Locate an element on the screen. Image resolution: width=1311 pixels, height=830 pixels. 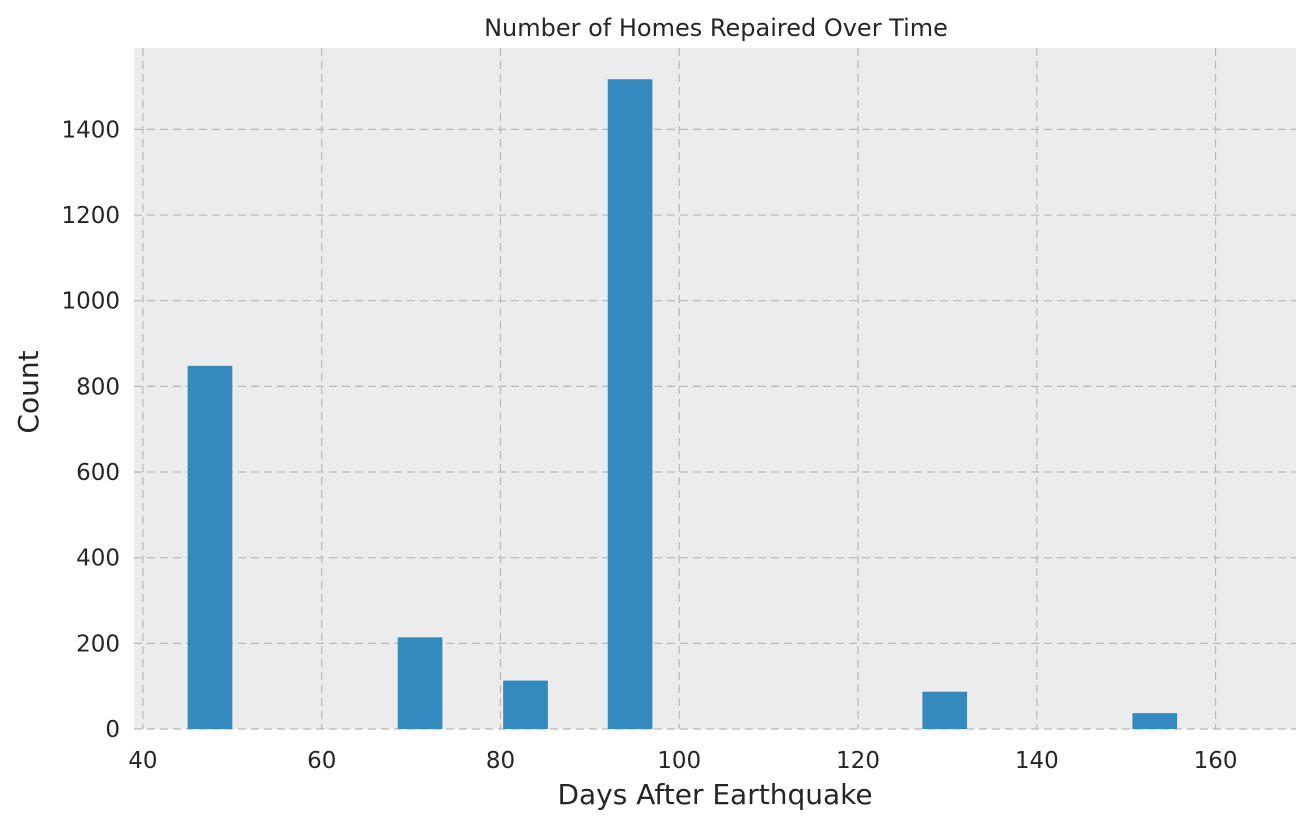
y-tick-label: 200 is located at coordinates (98, 644).